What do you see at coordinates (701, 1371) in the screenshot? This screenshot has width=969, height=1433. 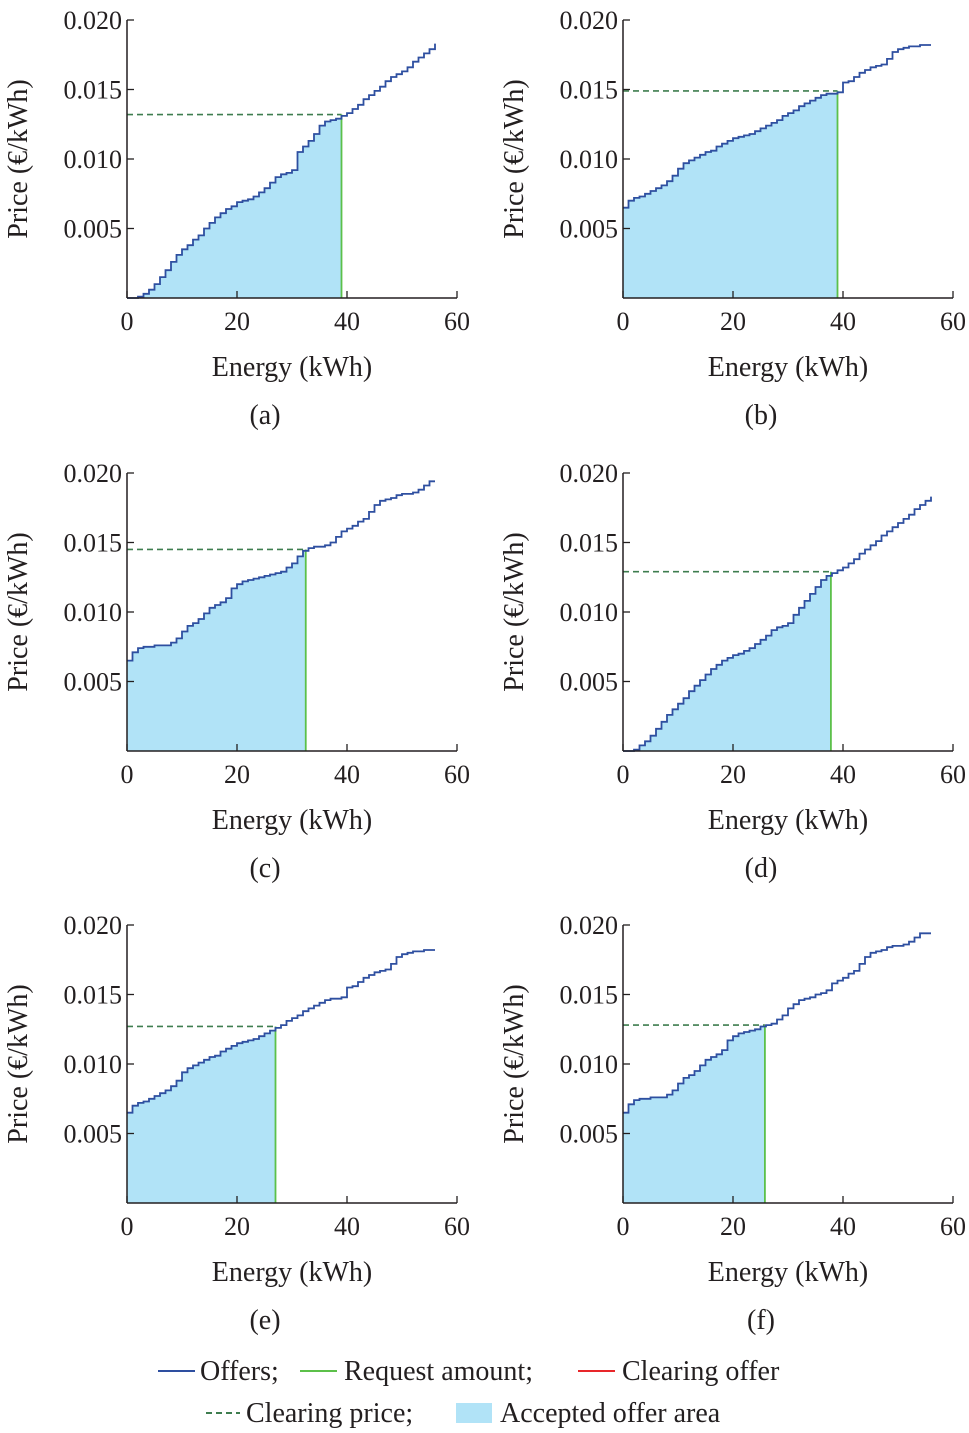 I see `legend-clearing-offer-label: Clearing offer` at bounding box center [701, 1371].